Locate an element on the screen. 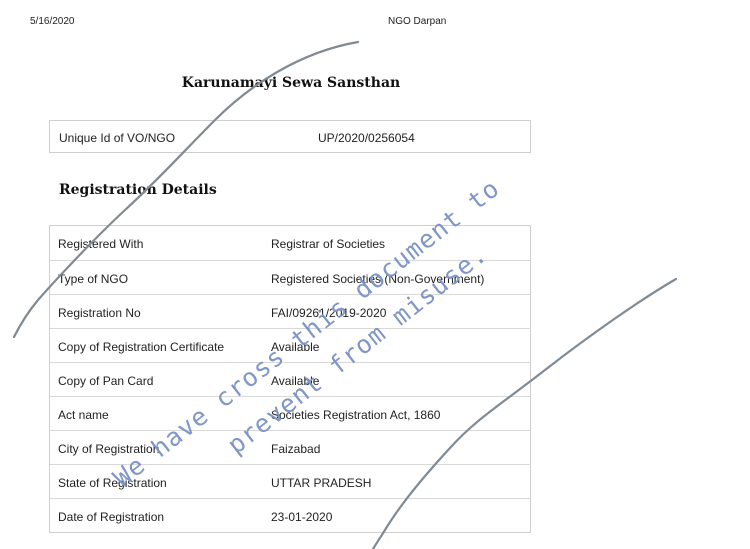 The width and height of the screenshot is (750, 549). unique-id-label: Unique Id of VO/NGO is located at coordinates (117, 138).